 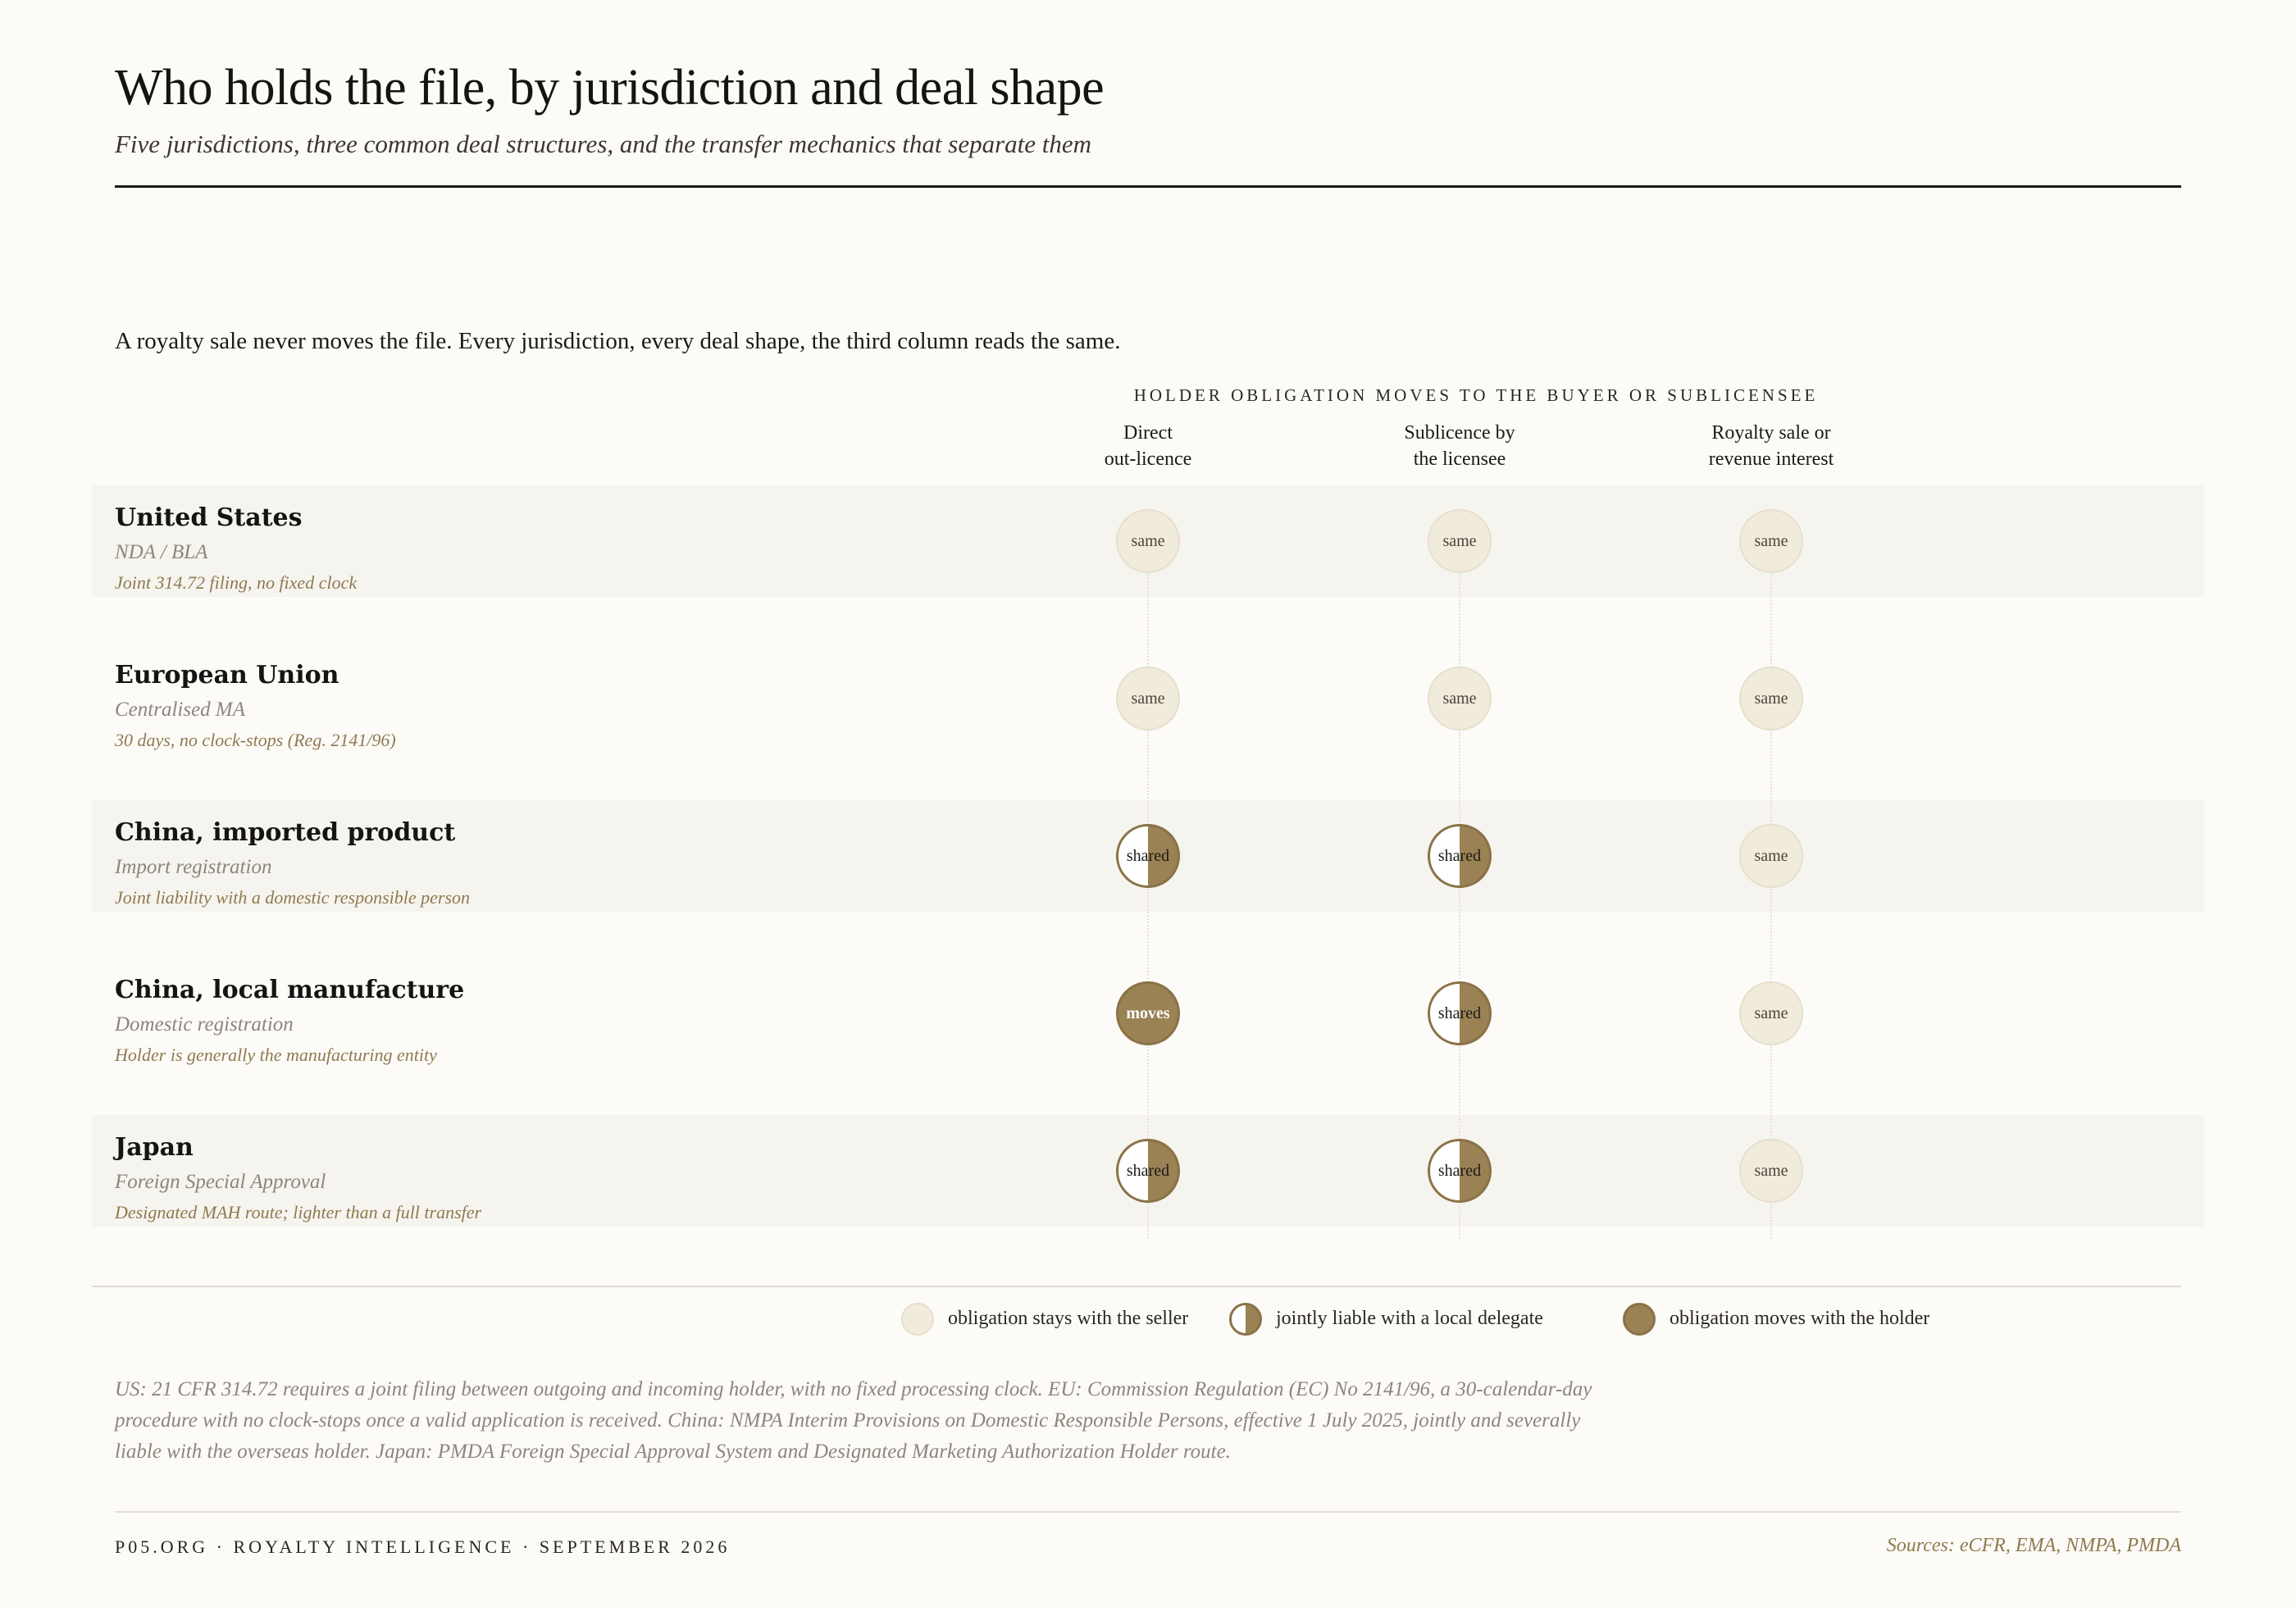 I want to click on footer-sources: Sources: eCFR, EMA, NMPA, PMDA, so click(x=2033, y=1545).